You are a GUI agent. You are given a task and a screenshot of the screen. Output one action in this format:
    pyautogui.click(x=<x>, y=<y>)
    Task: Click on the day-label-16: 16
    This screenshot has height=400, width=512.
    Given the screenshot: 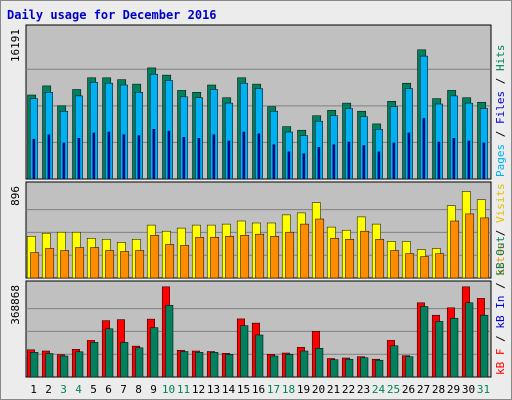 What is the action you would take?
    pyautogui.click(x=258, y=389)
    